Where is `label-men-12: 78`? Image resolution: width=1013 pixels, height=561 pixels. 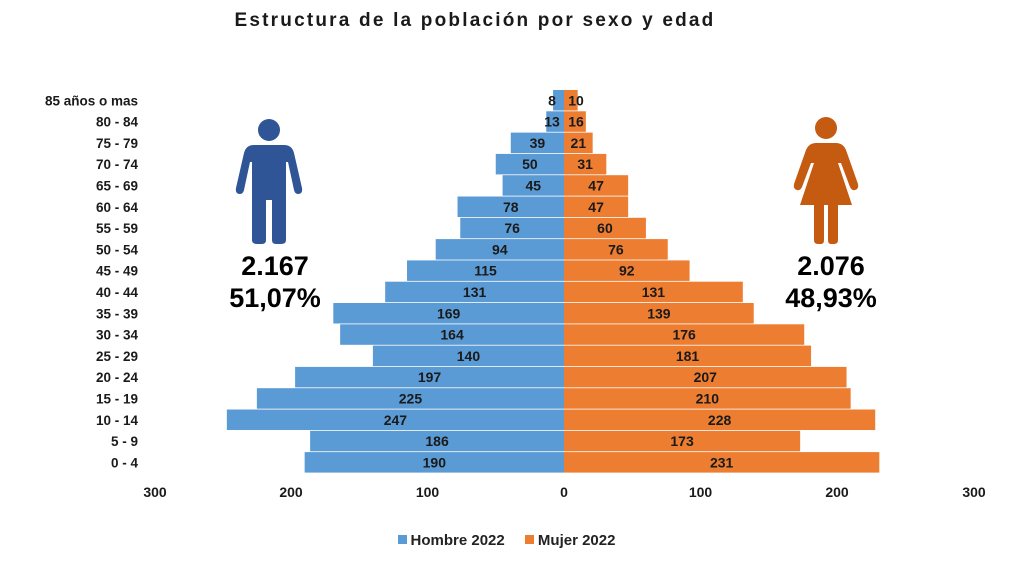
label-men-12: 78 is located at coordinates (511, 207).